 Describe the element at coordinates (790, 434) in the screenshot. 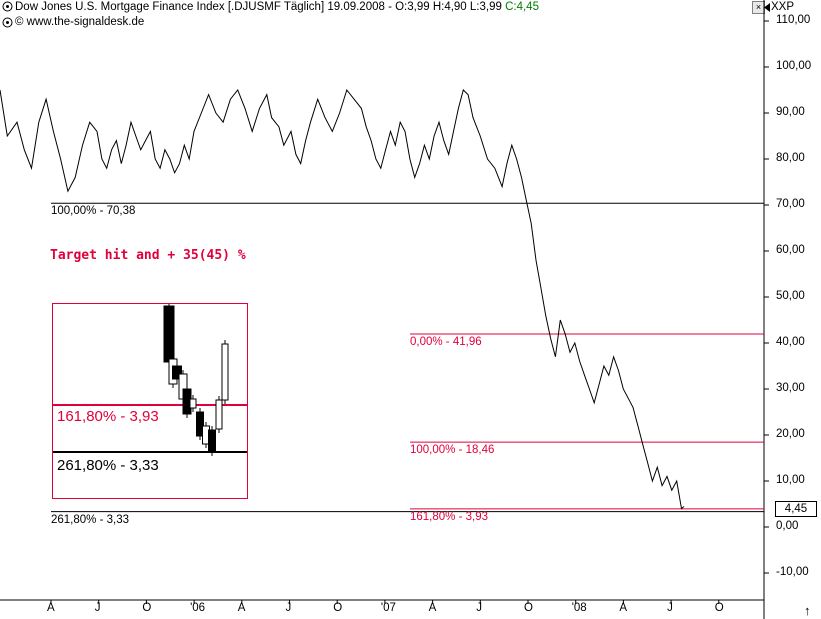

I see `y-tick-label: 20,00` at that location.